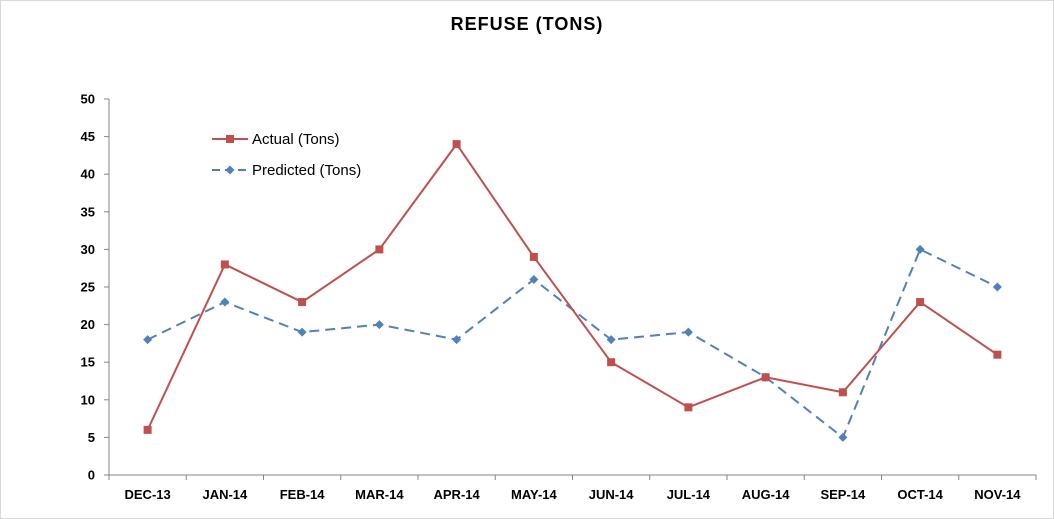 Image resolution: width=1054 pixels, height=519 pixels. What do you see at coordinates (843, 494) in the screenshot?
I see `x-tick-label: SEP-14` at bounding box center [843, 494].